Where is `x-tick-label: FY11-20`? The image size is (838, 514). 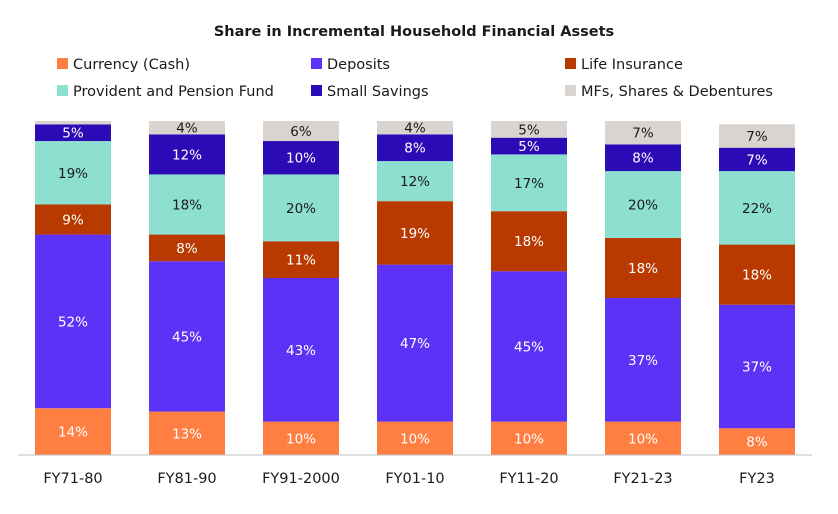
x-tick-label: FY11-20 is located at coordinates (528, 479).